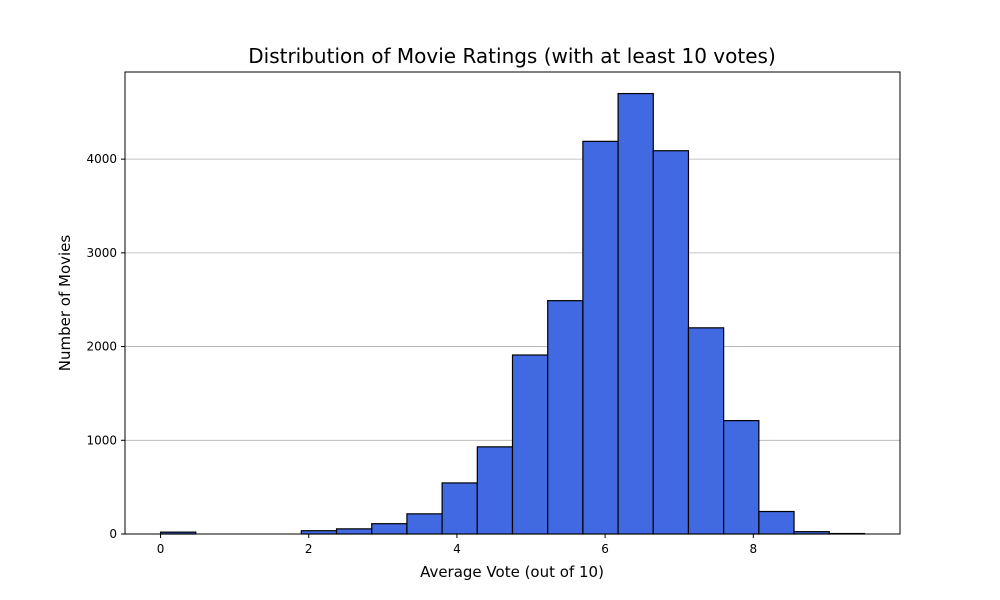 This screenshot has height=600, width=1000. I want to click on x-axis-label: Average Vote (out of 10), so click(512, 572).